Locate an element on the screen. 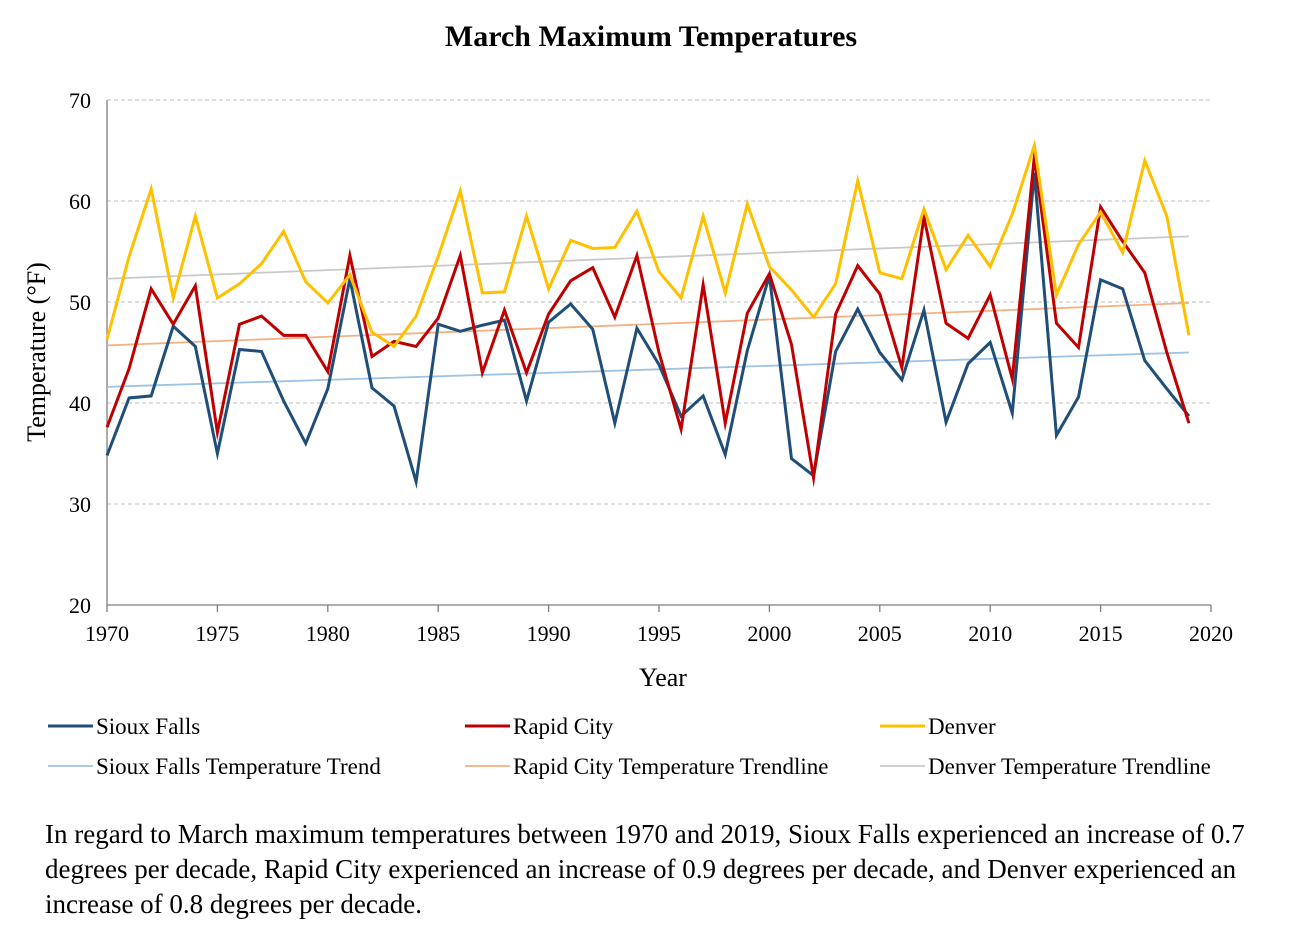 This screenshot has width=1302, height=939. x-tick-label: 1985 is located at coordinates (438, 633).